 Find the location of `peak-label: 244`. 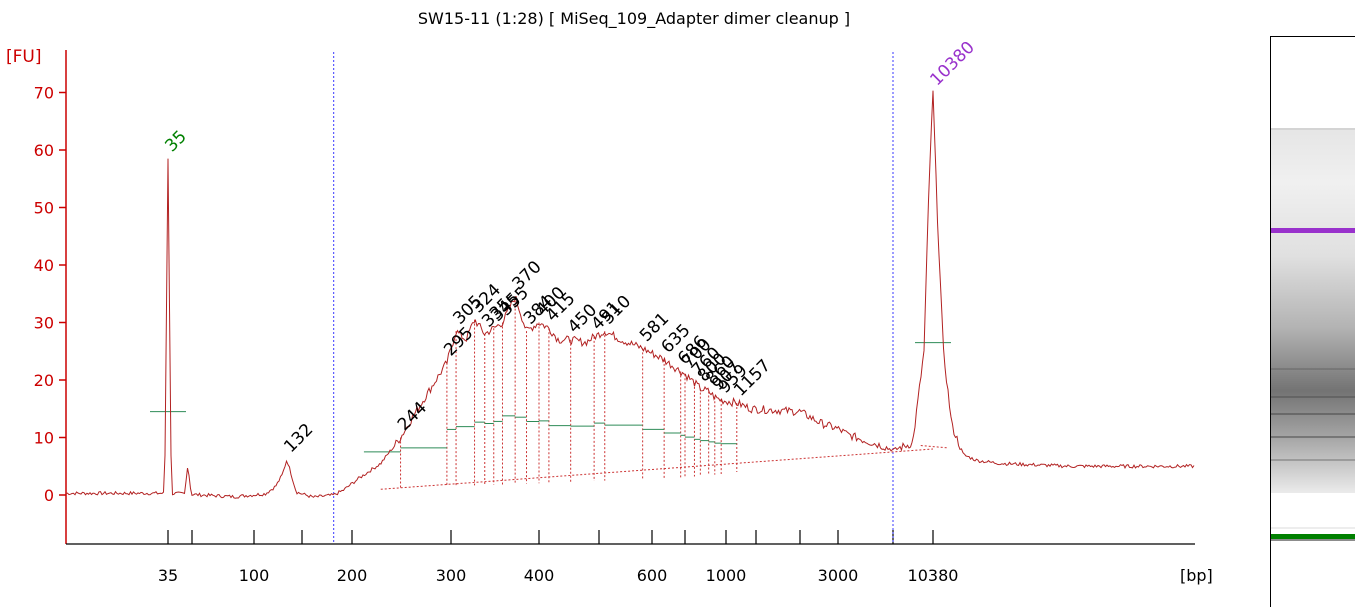

peak-label: 244 is located at coordinates (412, 416).